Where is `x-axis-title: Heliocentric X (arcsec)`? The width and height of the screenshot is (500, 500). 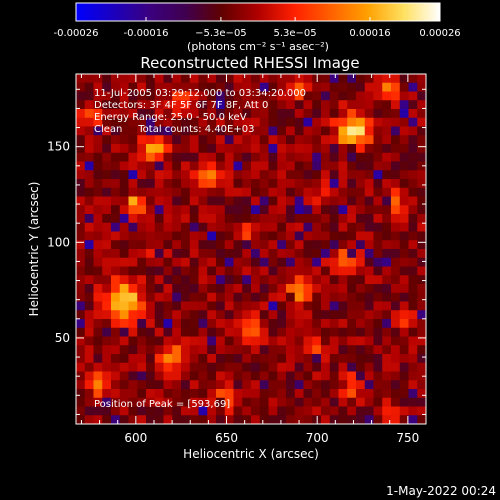
x-axis-title: Heliocentric X (arcsec) is located at coordinates (251, 454).